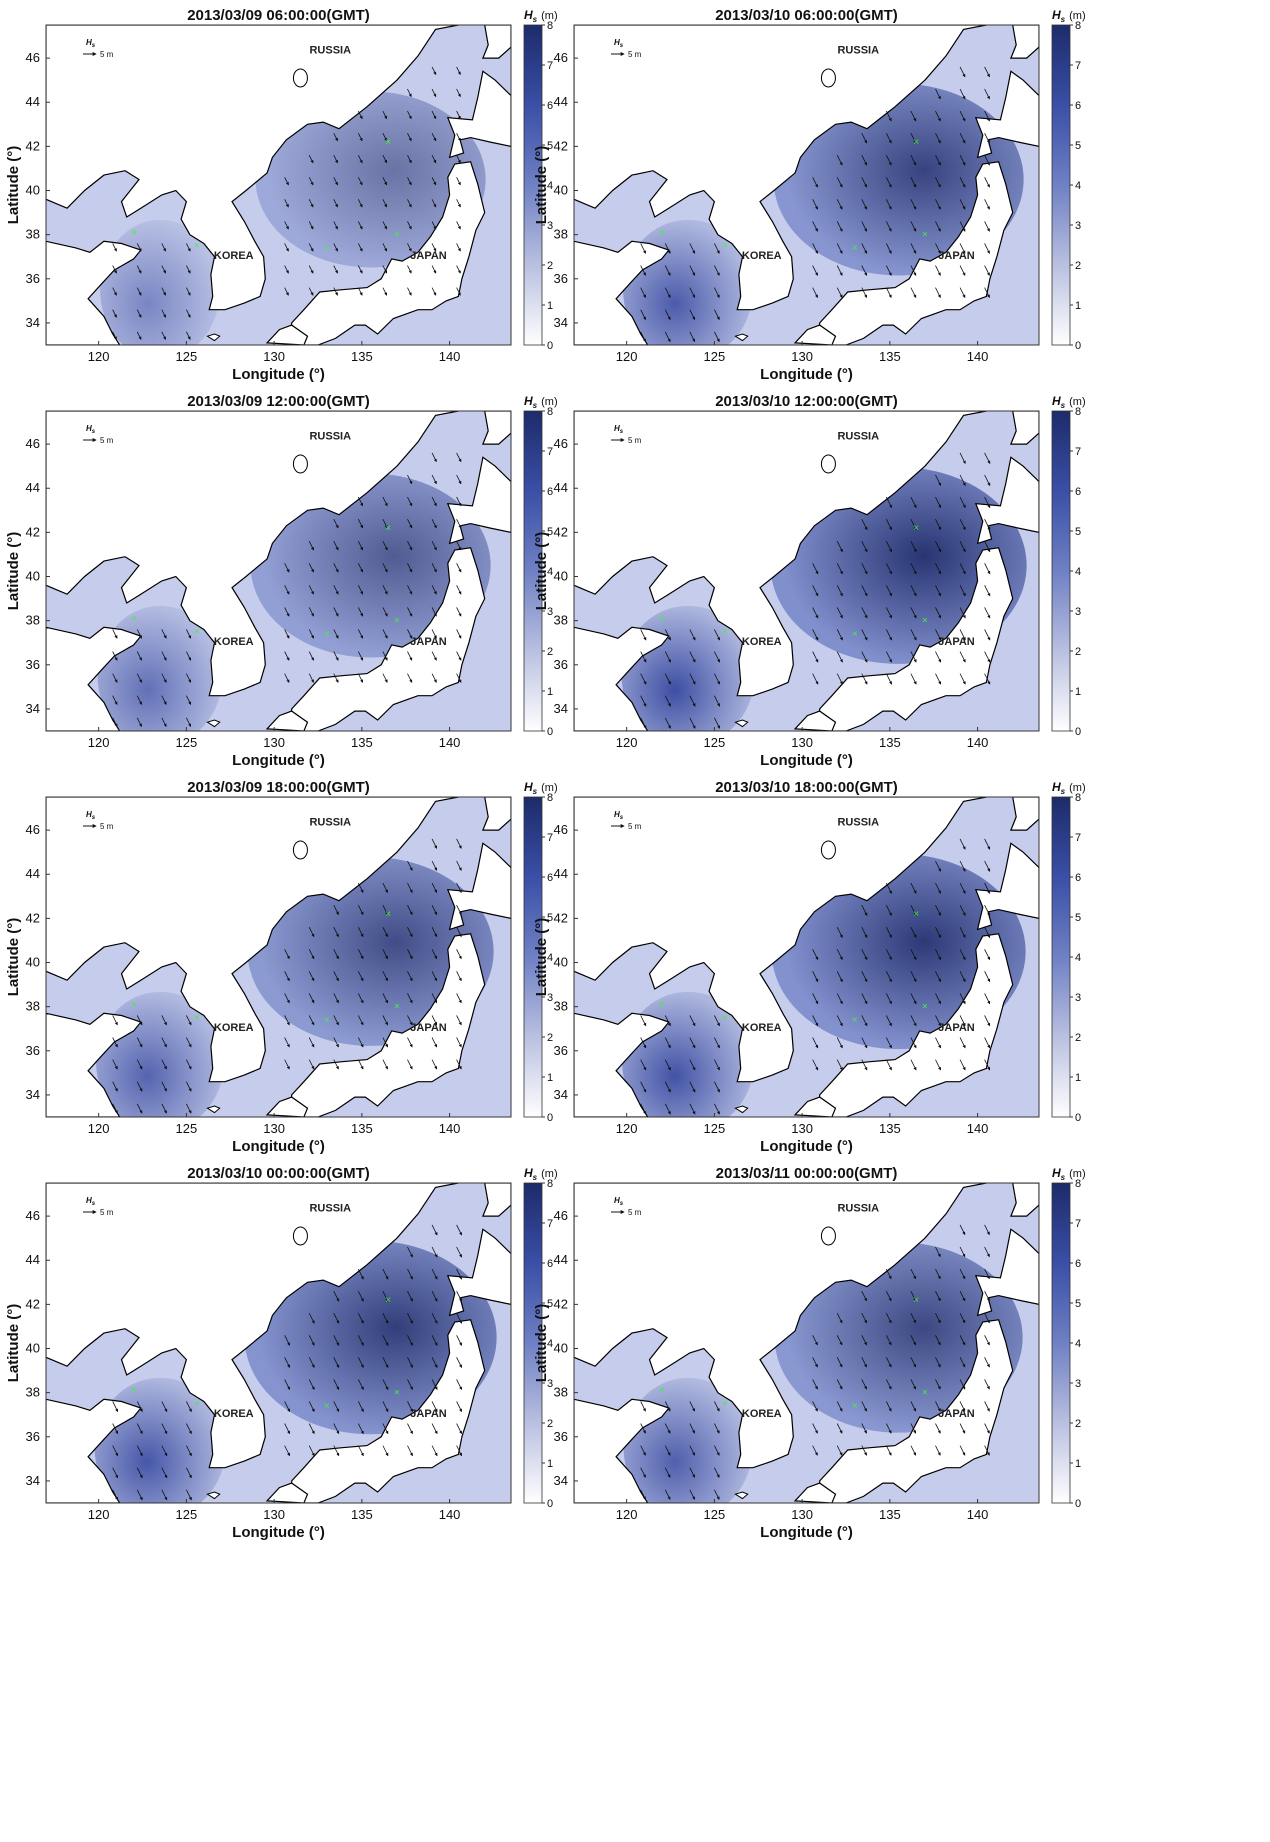  Describe the element at coordinates (561, 234) in the screenshot. I see `y-tick-label: 38` at that location.